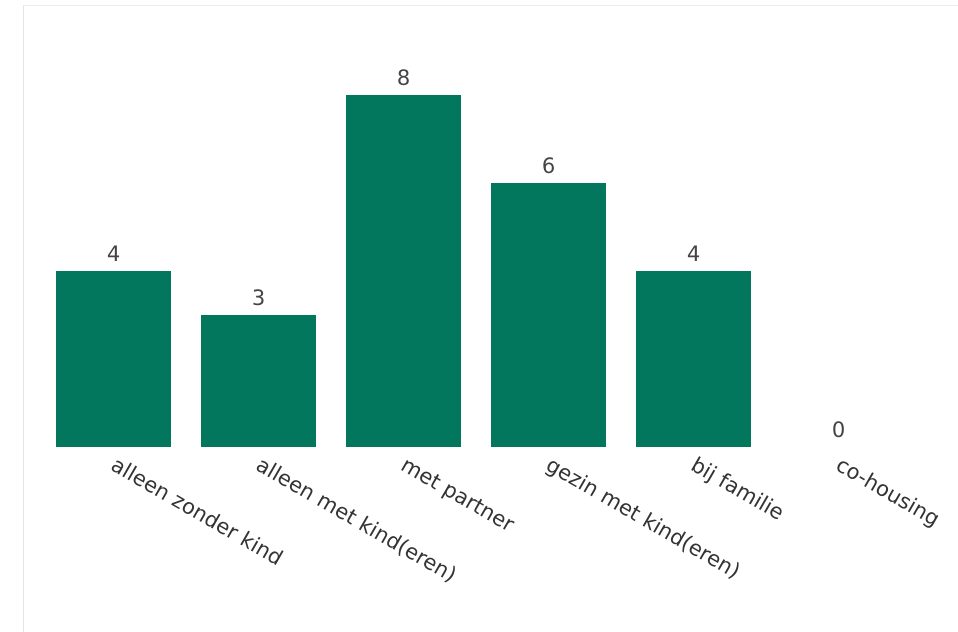 This screenshot has width=958, height=632. I want to click on category-label-4: bij familie, so click(737, 489).